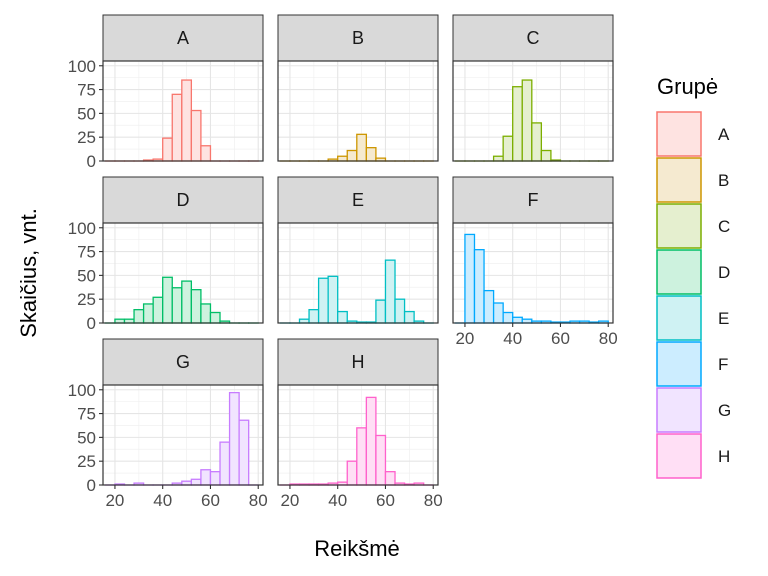  I want to click on legend-item-a: A, so click(693, 134).